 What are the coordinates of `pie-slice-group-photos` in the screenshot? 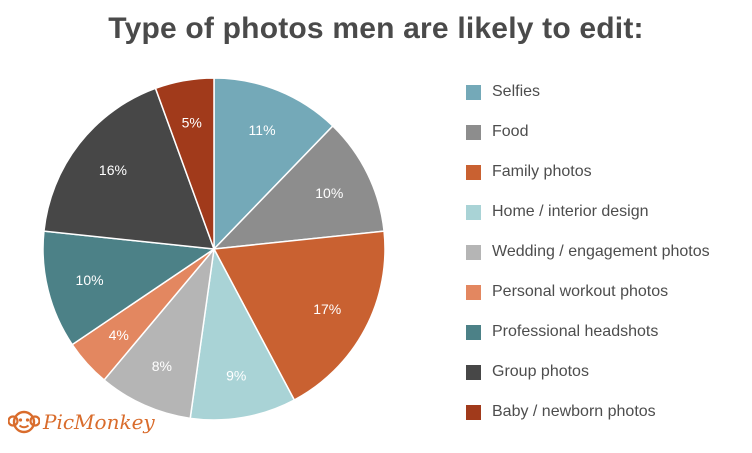 It's located at (129, 168).